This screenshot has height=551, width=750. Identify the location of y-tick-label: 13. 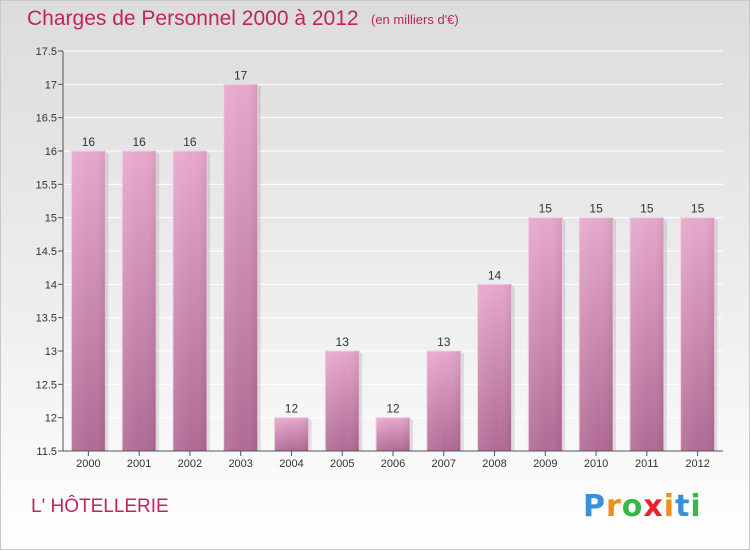
(51, 352).